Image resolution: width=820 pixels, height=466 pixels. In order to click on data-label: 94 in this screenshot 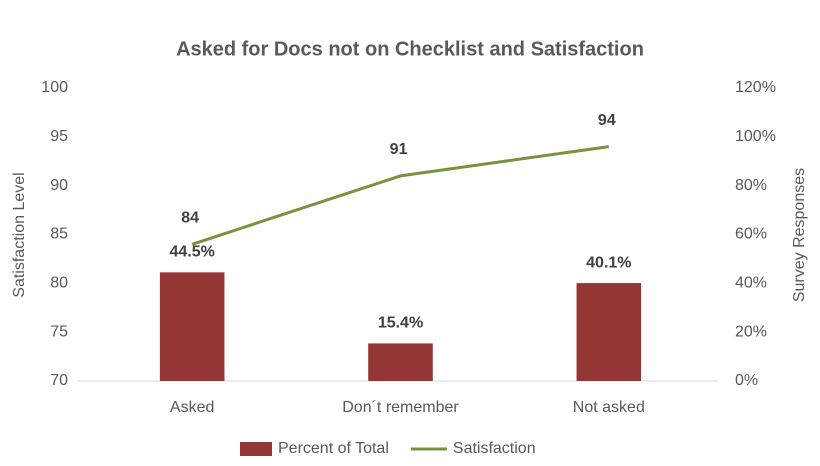, I will do `click(607, 120)`.